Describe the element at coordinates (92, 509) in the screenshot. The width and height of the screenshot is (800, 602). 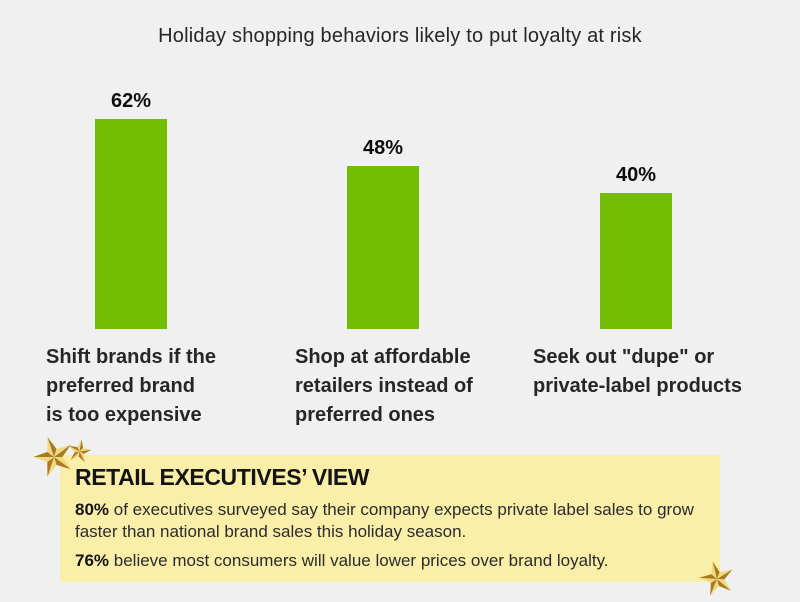
I see `callout-stat-80: 80%` at that location.